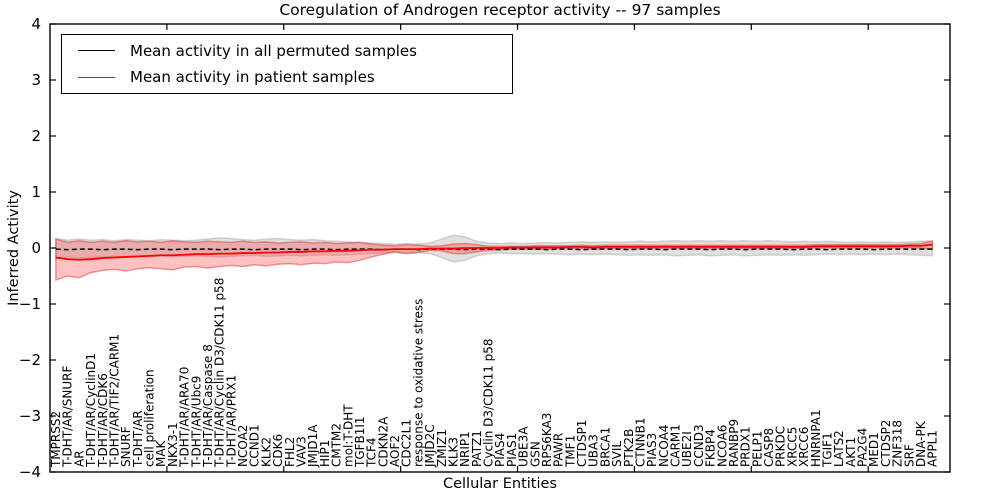 This screenshot has height=500, width=1000. Describe the element at coordinates (699, 445) in the screenshot. I see `x-category-label: CCND3` at that location.